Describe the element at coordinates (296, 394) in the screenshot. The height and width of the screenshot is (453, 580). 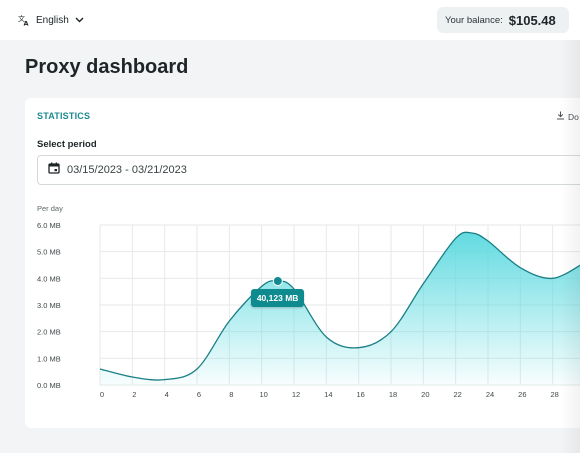
I see `x-tick-label: 12` at that location.